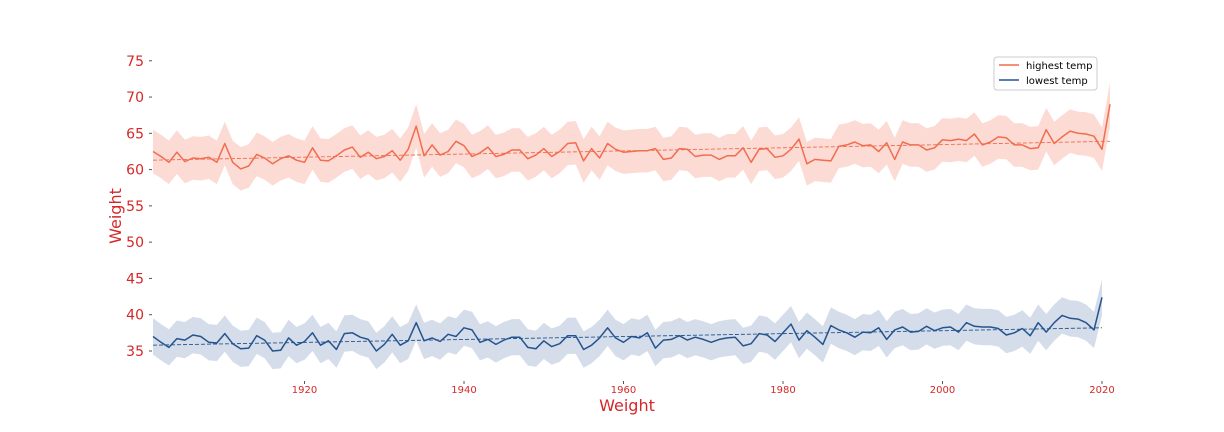 The image size is (1224, 432). What do you see at coordinates (782, 390) in the screenshot?
I see `x-tick-label-1980: 1980` at bounding box center [782, 390].